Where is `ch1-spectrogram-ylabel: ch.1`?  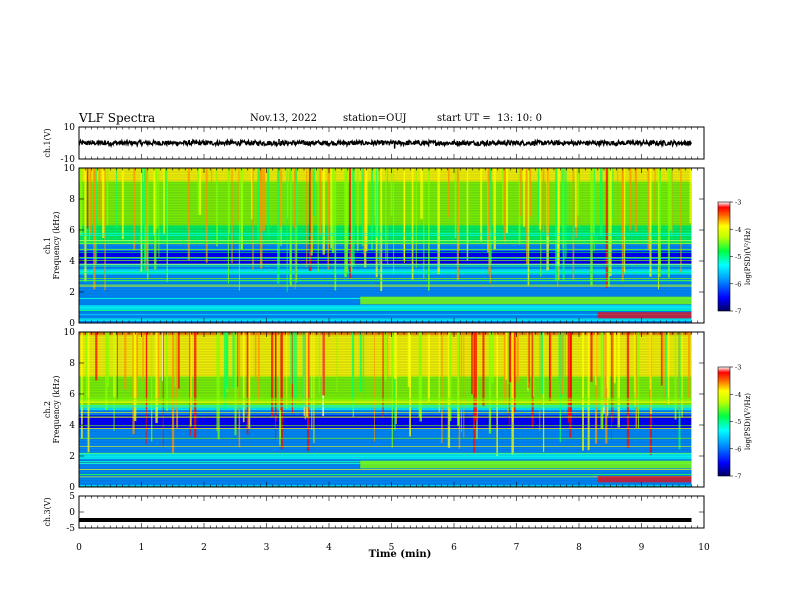
ch1-spectrogram-ylabel: ch.1 is located at coordinates (47, 245).